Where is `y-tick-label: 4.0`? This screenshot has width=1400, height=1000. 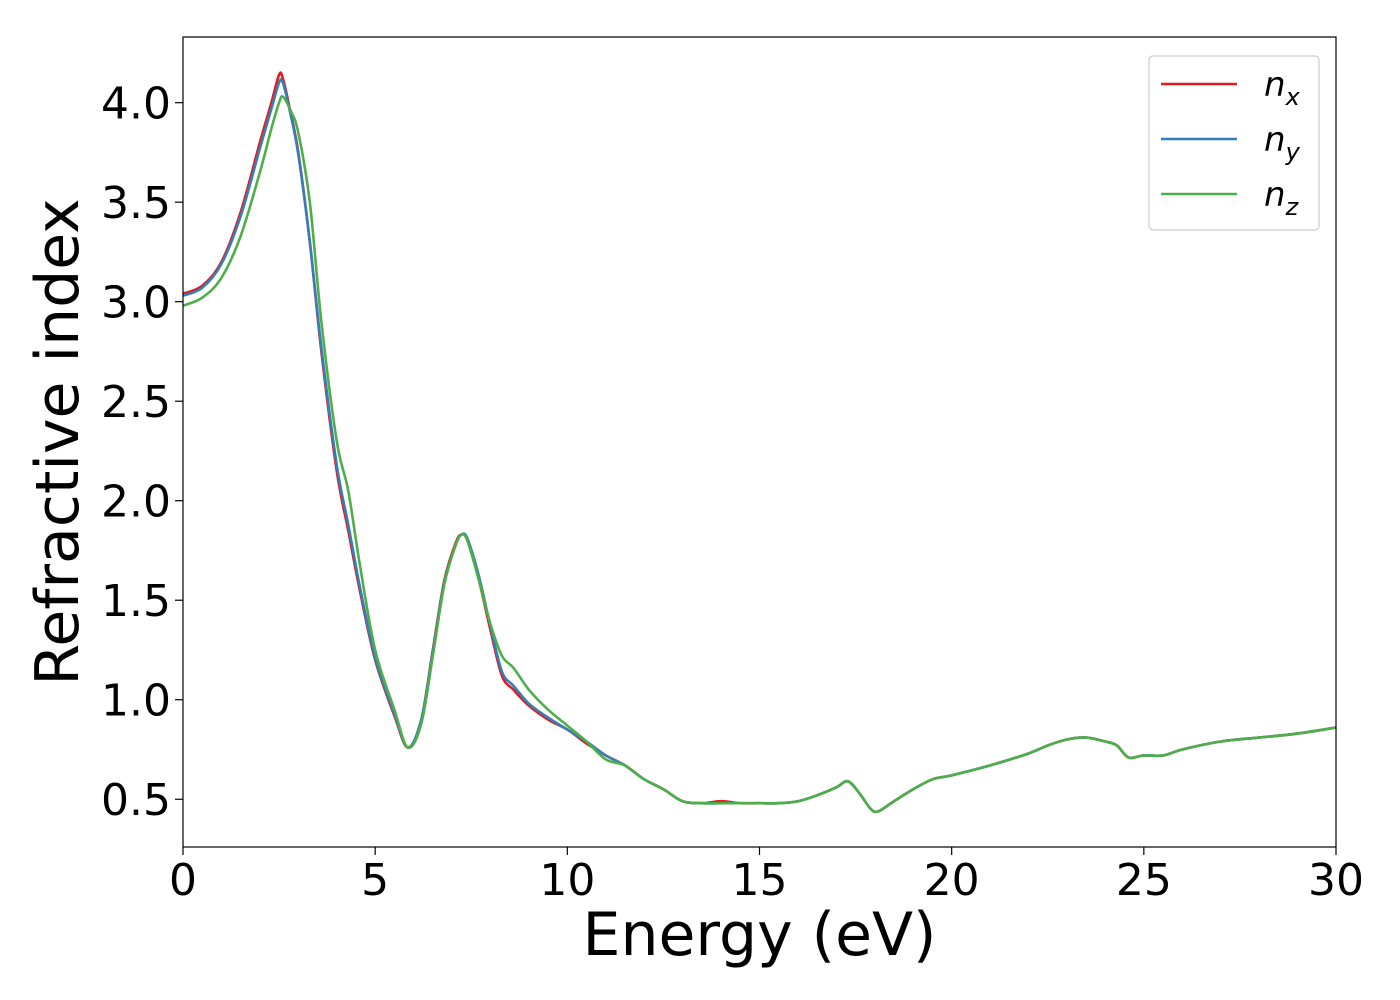 y-tick-label: 4.0 is located at coordinates (136, 104).